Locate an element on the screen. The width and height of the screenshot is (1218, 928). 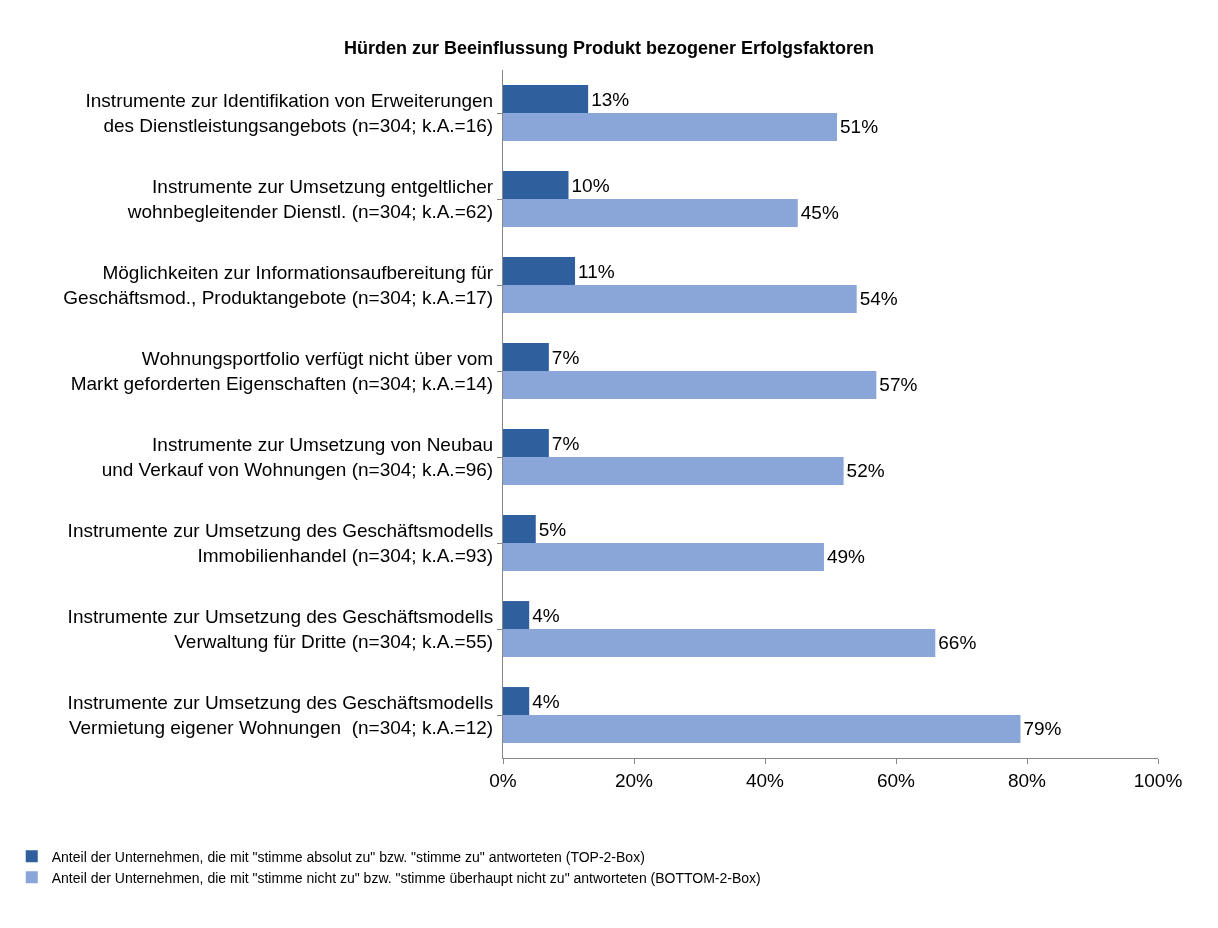
x-tick-label: 100% is located at coordinates (1158, 780).